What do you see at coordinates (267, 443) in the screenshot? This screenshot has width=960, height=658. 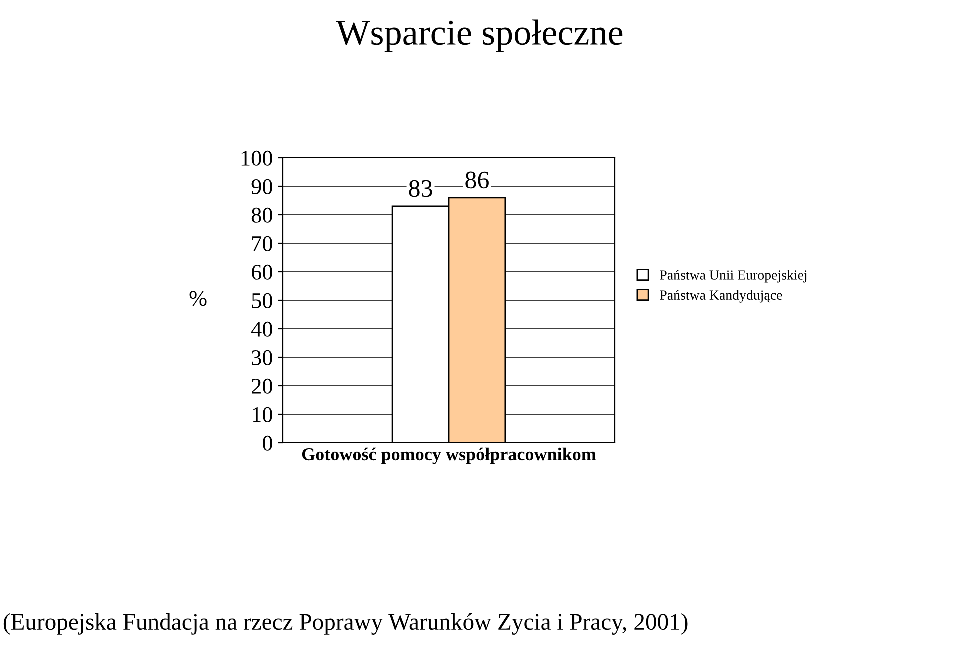 I see `y-tick-label: 0` at bounding box center [267, 443].